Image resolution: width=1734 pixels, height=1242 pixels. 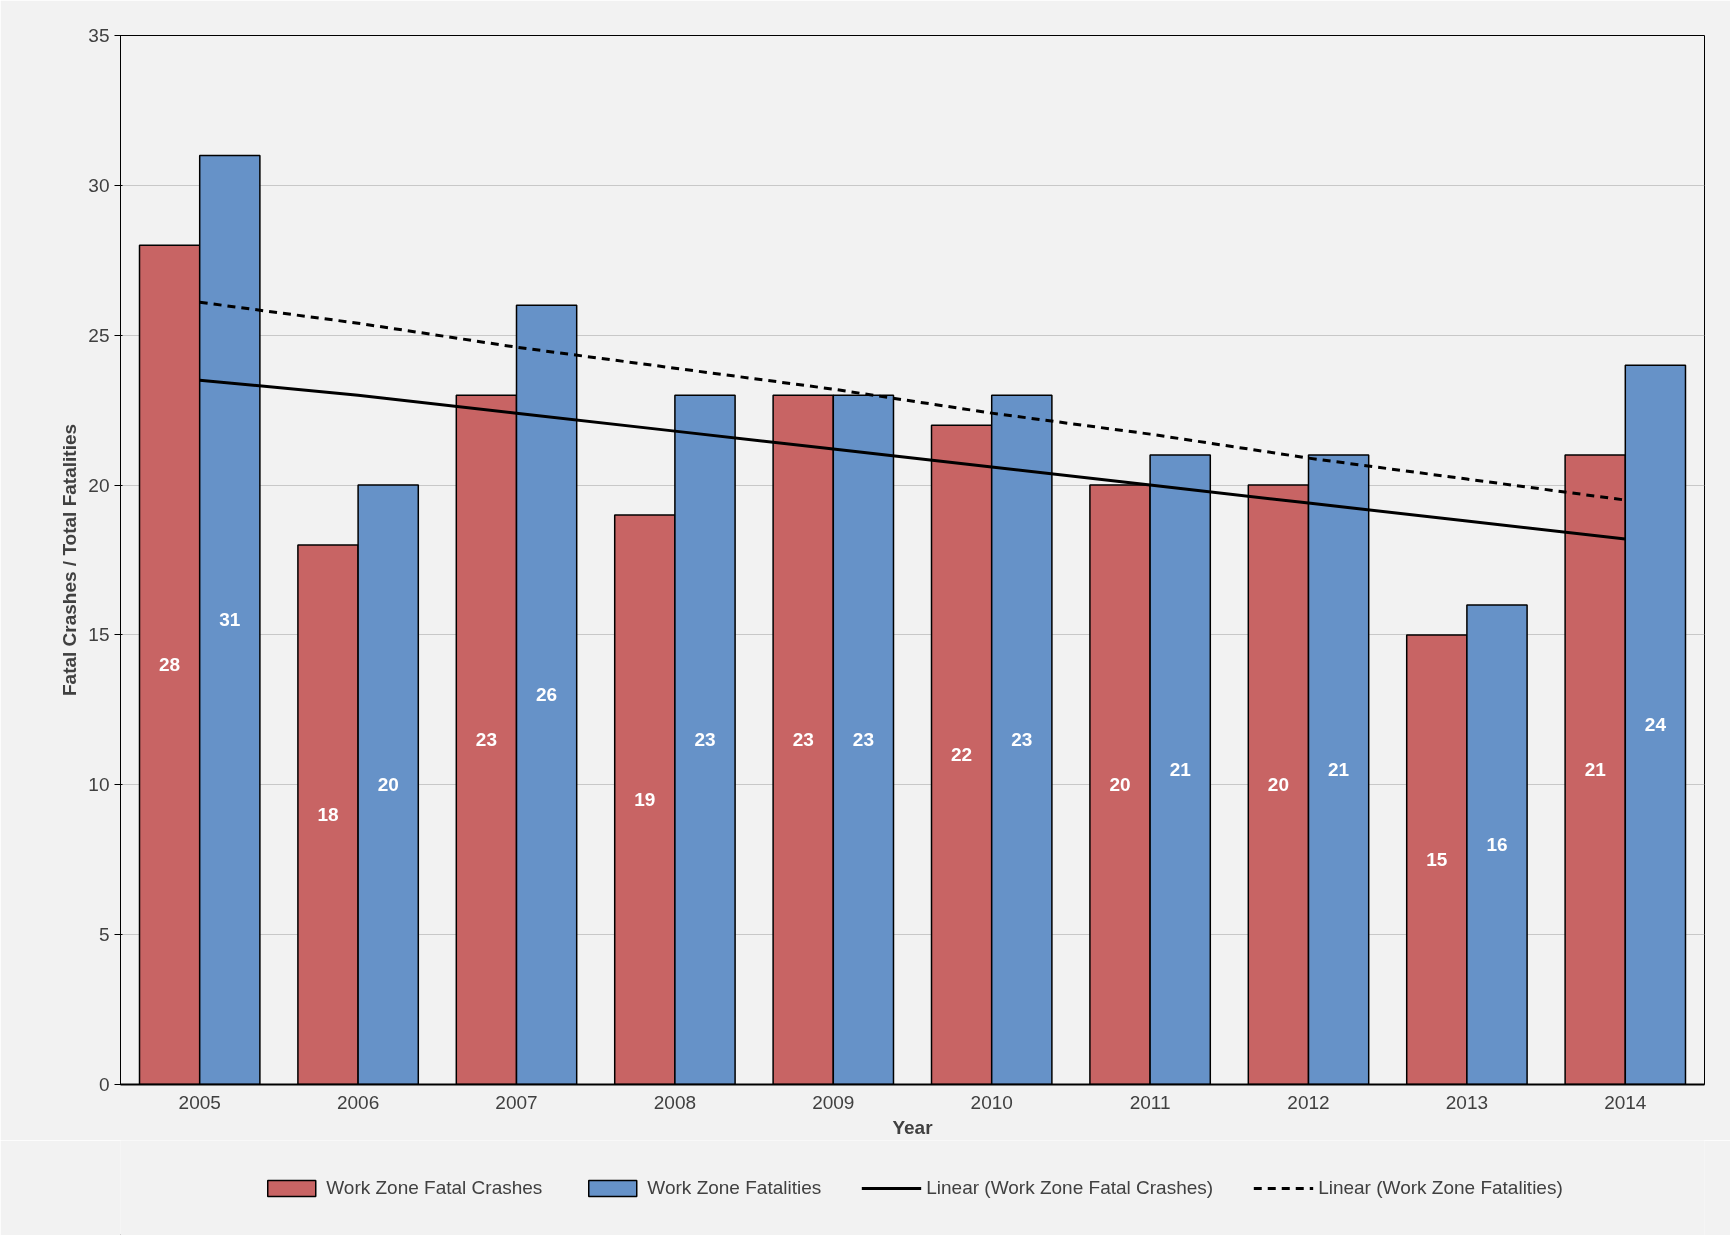 I want to click on data-label: 31, so click(x=230, y=620).